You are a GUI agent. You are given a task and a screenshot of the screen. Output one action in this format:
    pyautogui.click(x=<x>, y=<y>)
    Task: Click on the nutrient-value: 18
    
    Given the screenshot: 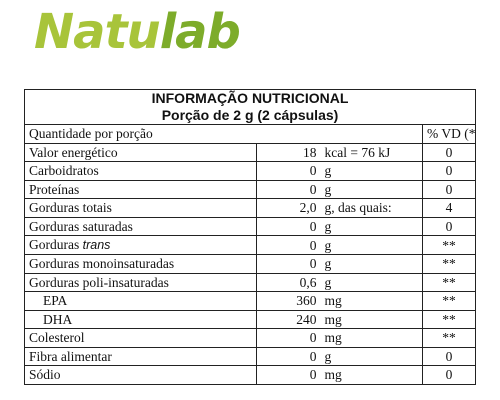 What is the action you would take?
    pyautogui.click(x=287, y=152)
    